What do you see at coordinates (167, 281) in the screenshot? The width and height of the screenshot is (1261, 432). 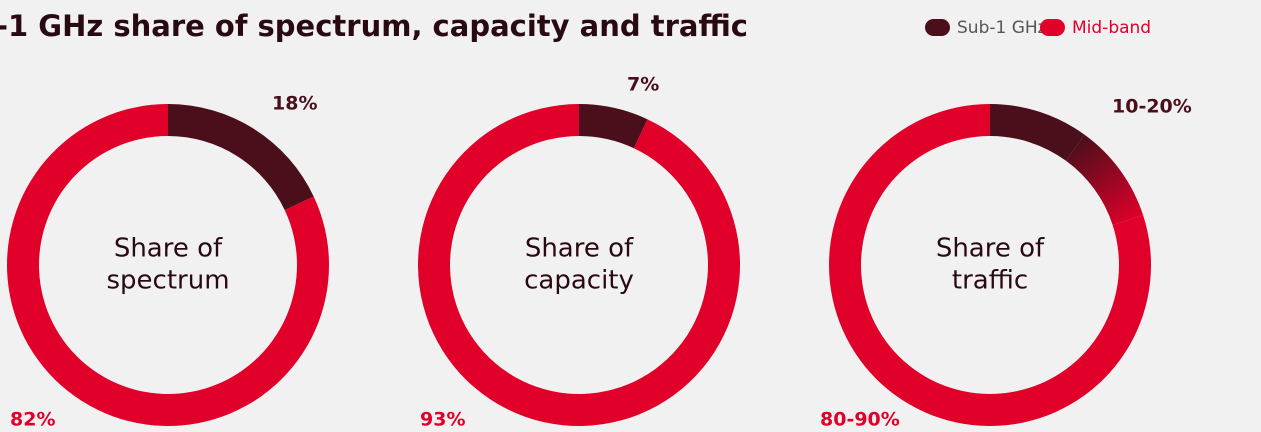 I see `center-label: spectrum` at bounding box center [167, 281].